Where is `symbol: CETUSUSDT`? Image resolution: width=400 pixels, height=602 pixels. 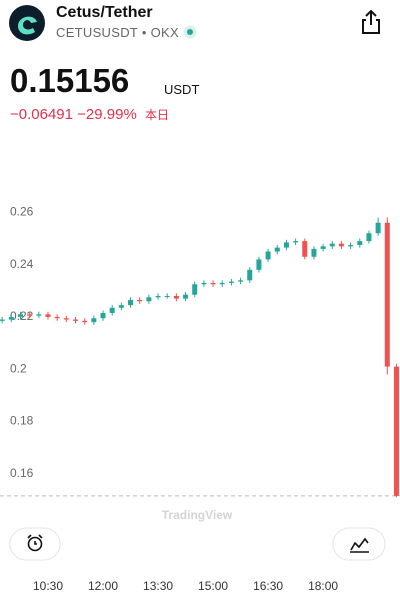 symbol: CETUSUSDT is located at coordinates (97, 32).